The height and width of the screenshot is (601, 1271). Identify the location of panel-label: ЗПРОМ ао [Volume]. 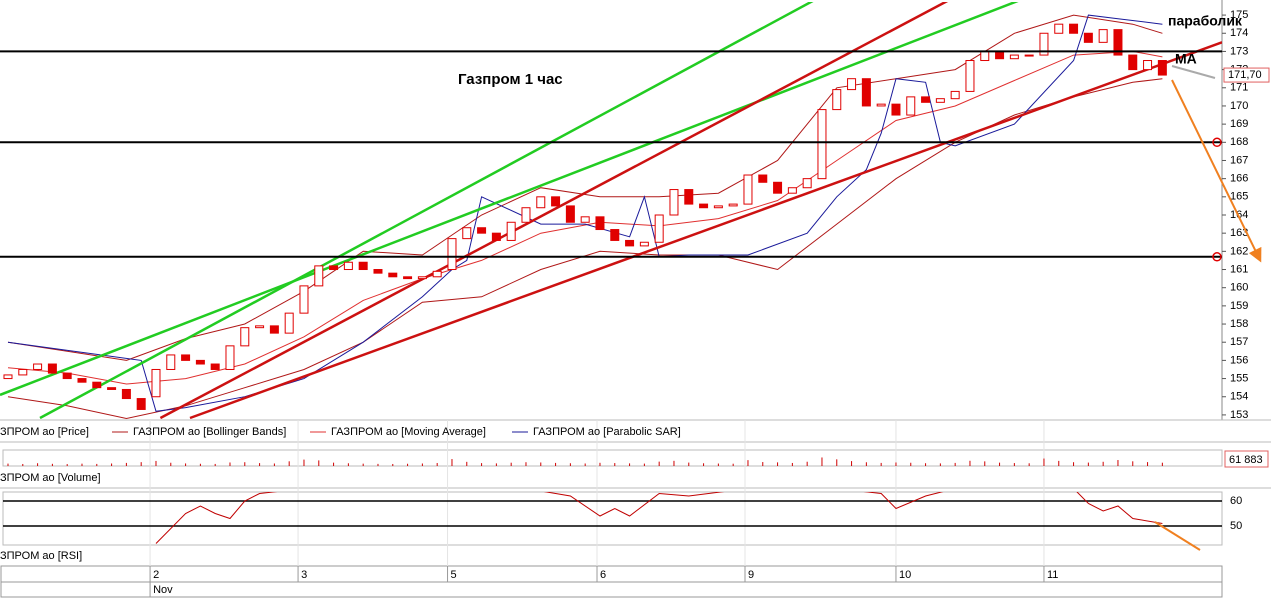
(50, 478).